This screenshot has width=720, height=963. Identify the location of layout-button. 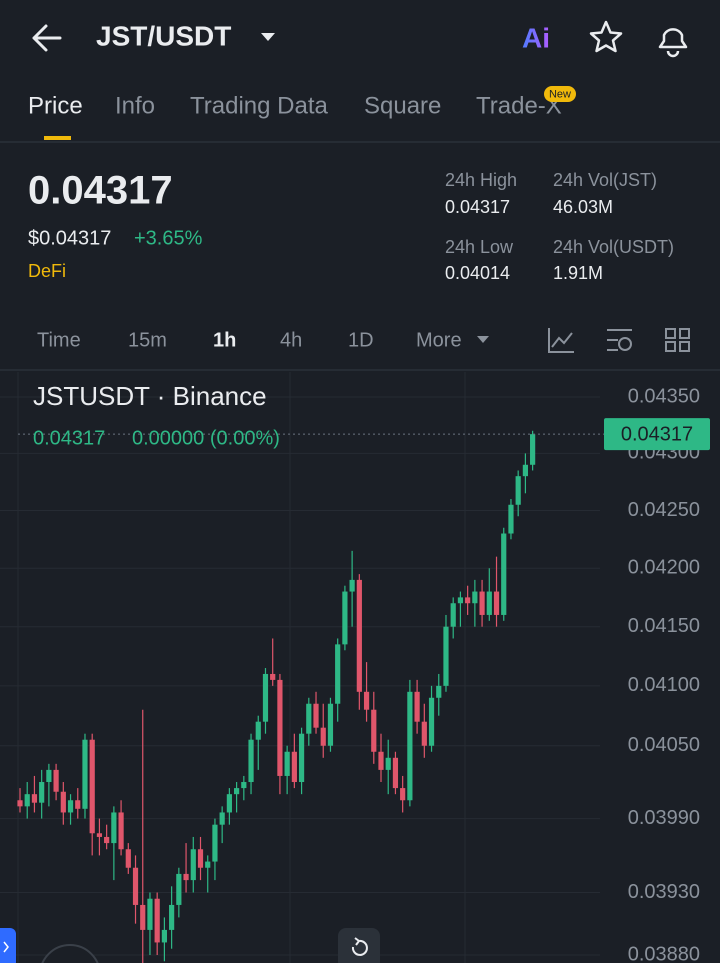
(677, 340).